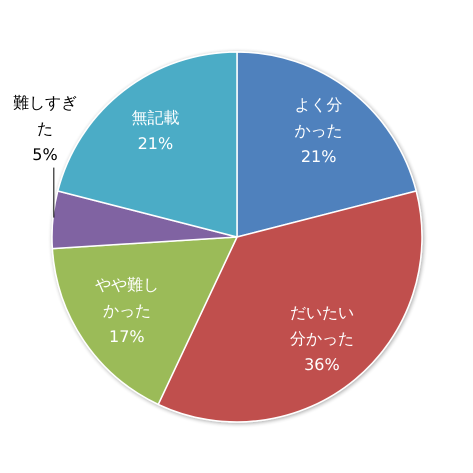 The width and height of the screenshot is (473, 473). Describe the element at coordinates (126, 297) in the screenshot. I see `slice-label: やや難しかった` at that location.